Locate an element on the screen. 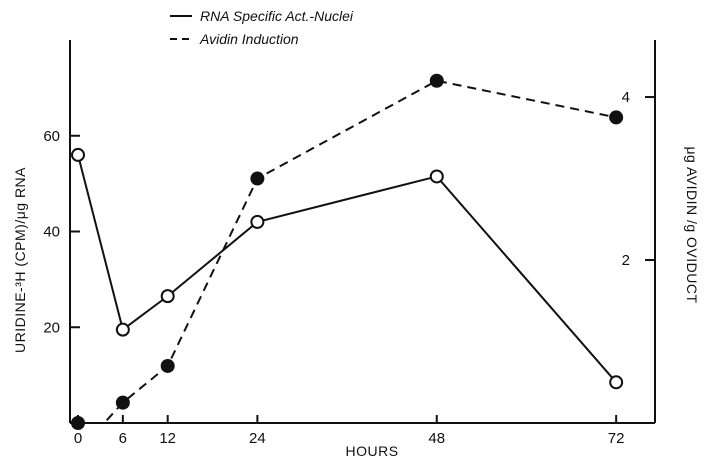 The width and height of the screenshot is (712, 458). x-axis-title: HOURS is located at coordinates (371, 450).